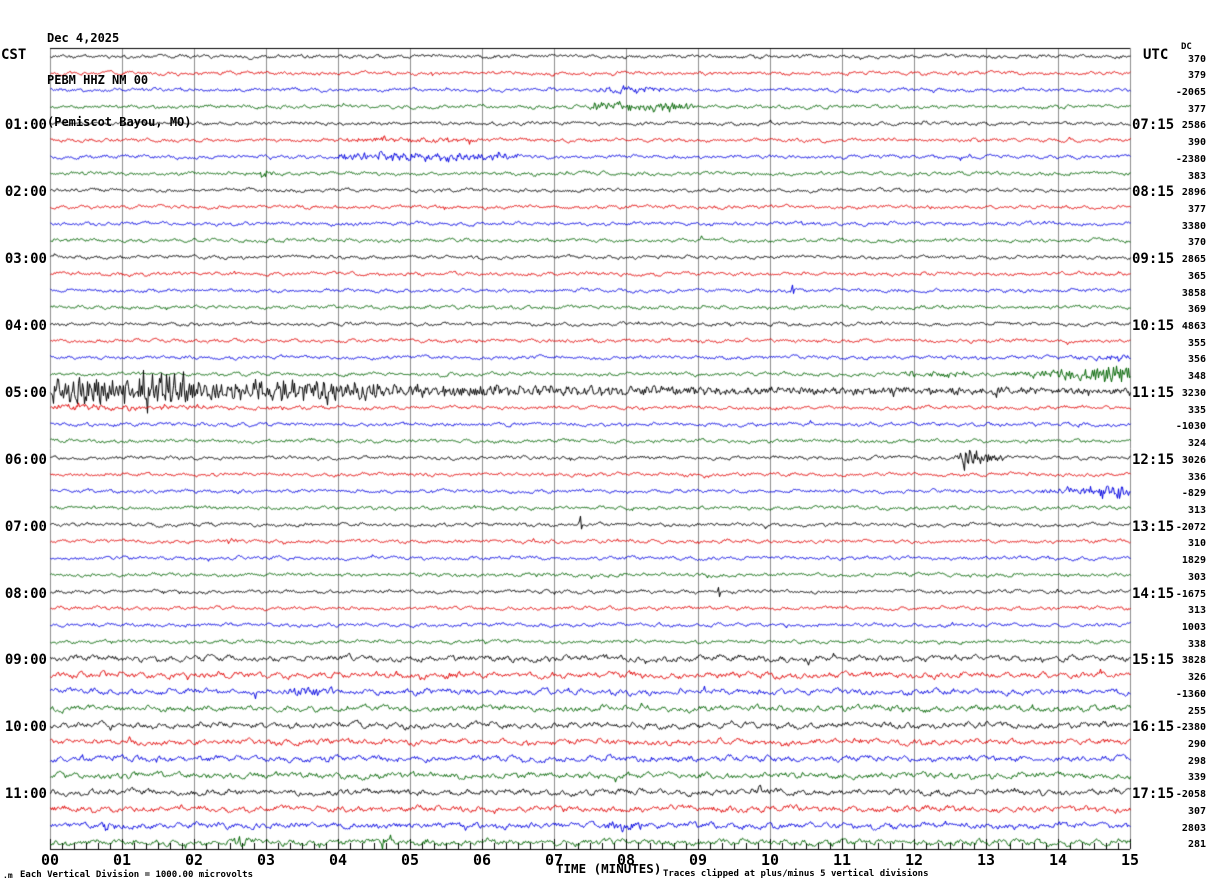  I want to click on dc-value: 336, so click(1196, 477).